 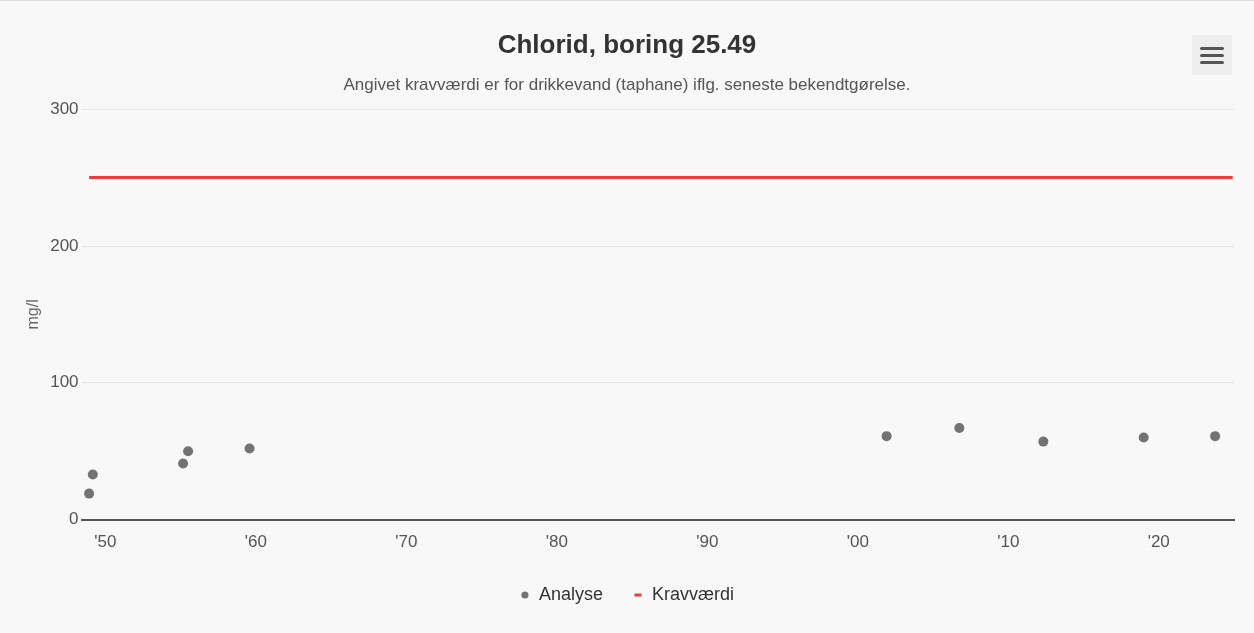 What do you see at coordinates (1158, 542) in the screenshot?
I see `x-tick-label: '20` at bounding box center [1158, 542].